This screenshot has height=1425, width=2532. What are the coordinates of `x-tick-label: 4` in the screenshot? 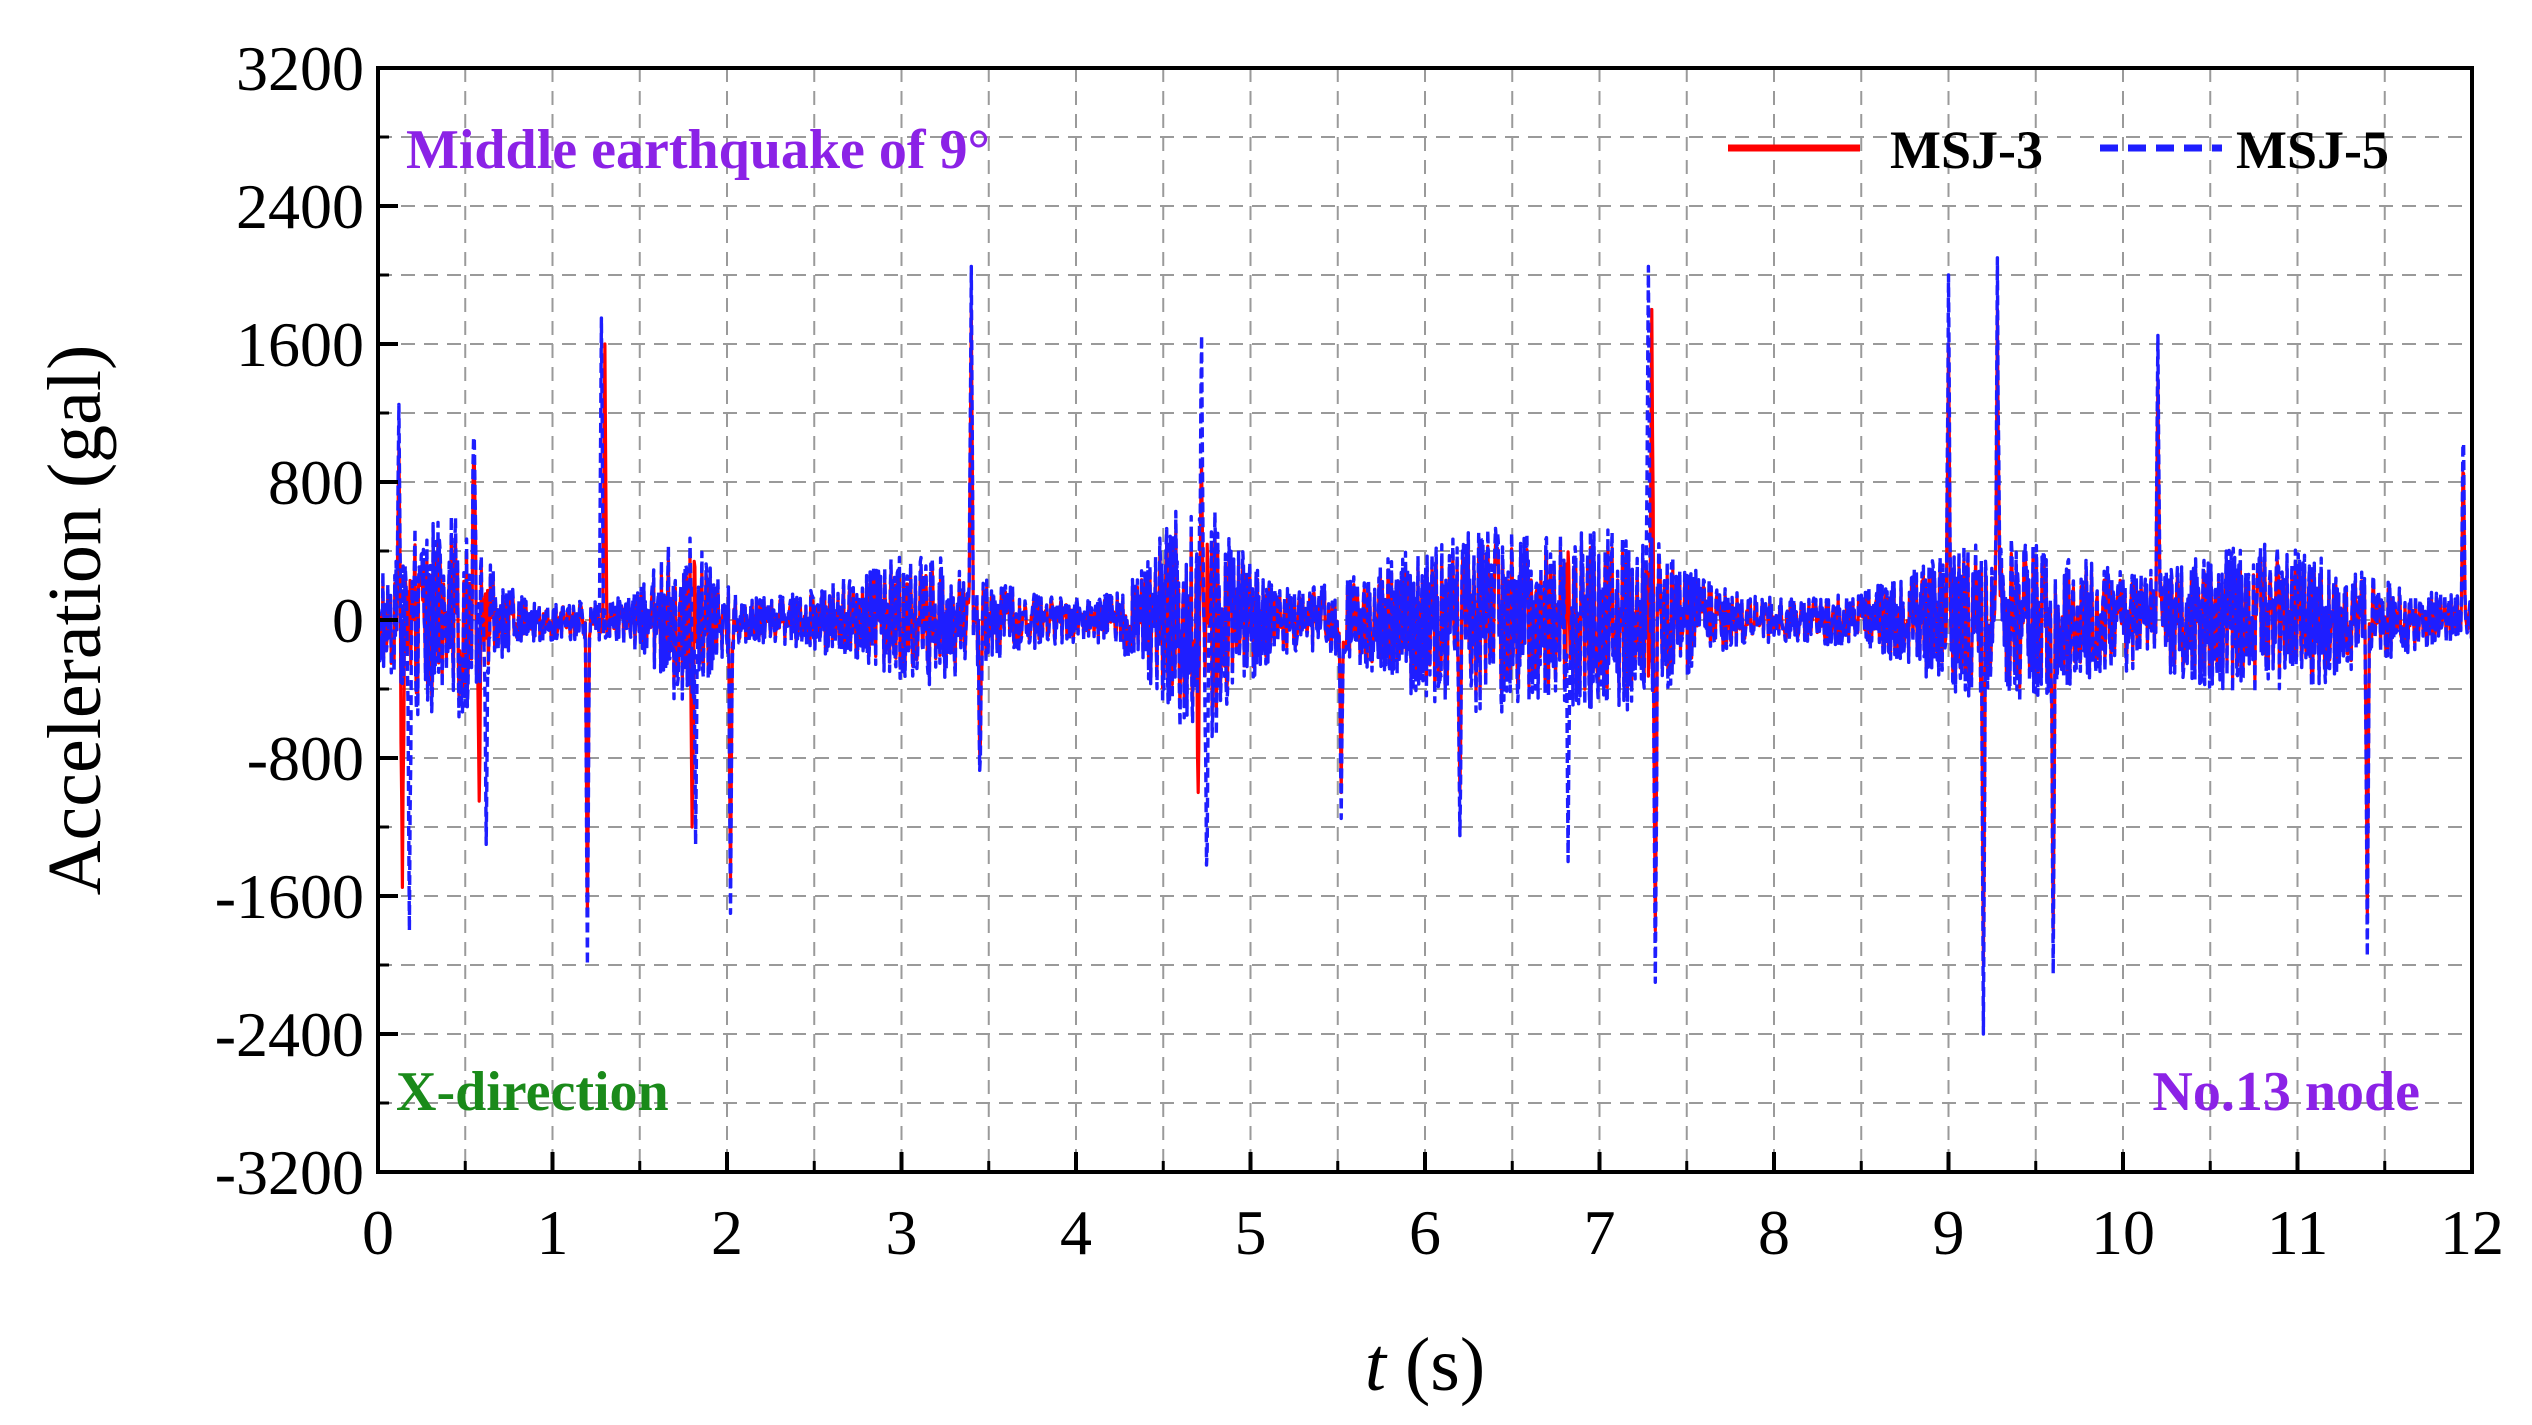 It's located at (1076, 1232).